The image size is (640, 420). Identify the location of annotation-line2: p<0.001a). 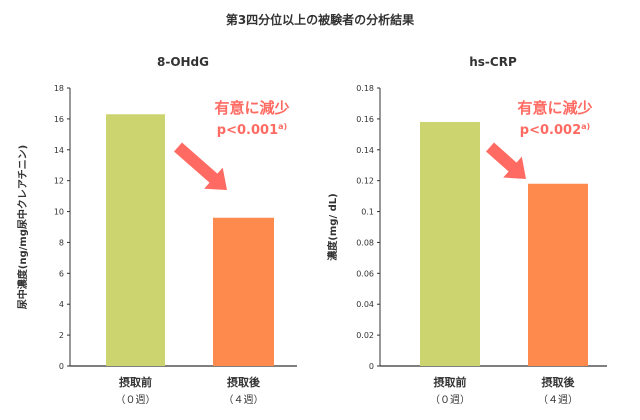
(252, 130).